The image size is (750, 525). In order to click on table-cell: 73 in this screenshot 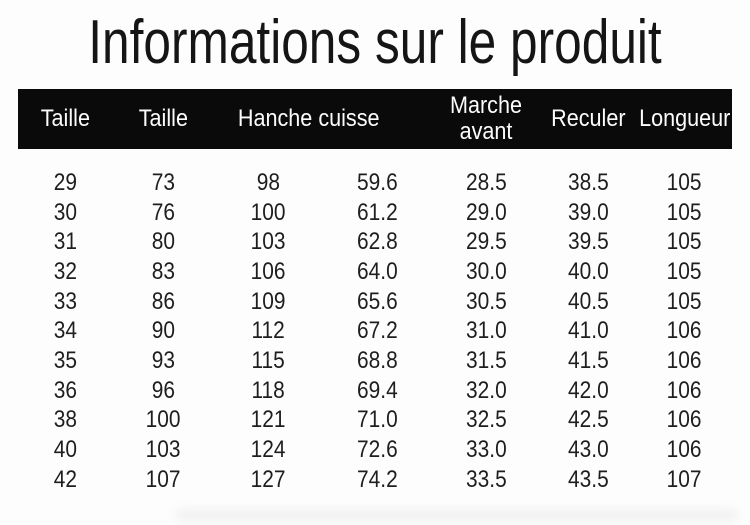, I will do `click(163, 182)`.